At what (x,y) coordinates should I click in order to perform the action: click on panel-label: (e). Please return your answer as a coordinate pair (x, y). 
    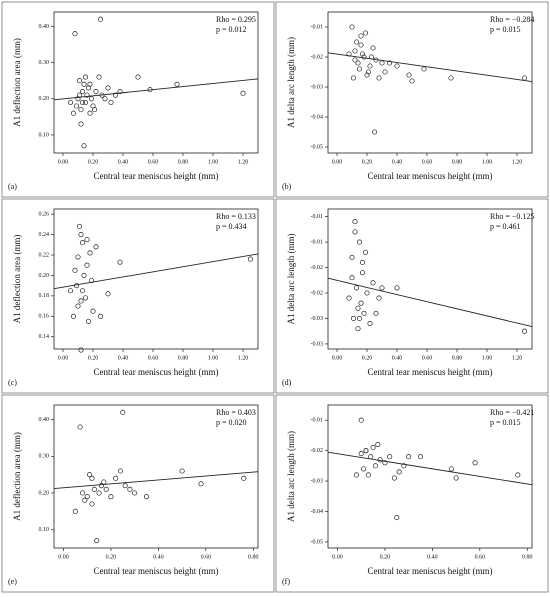
    Looking at the image, I should click on (12, 581).